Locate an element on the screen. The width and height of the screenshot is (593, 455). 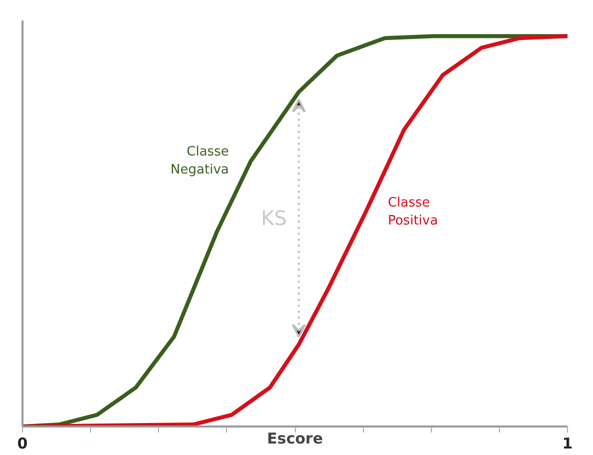
x-tick-label: 0 is located at coordinates (22, 443).